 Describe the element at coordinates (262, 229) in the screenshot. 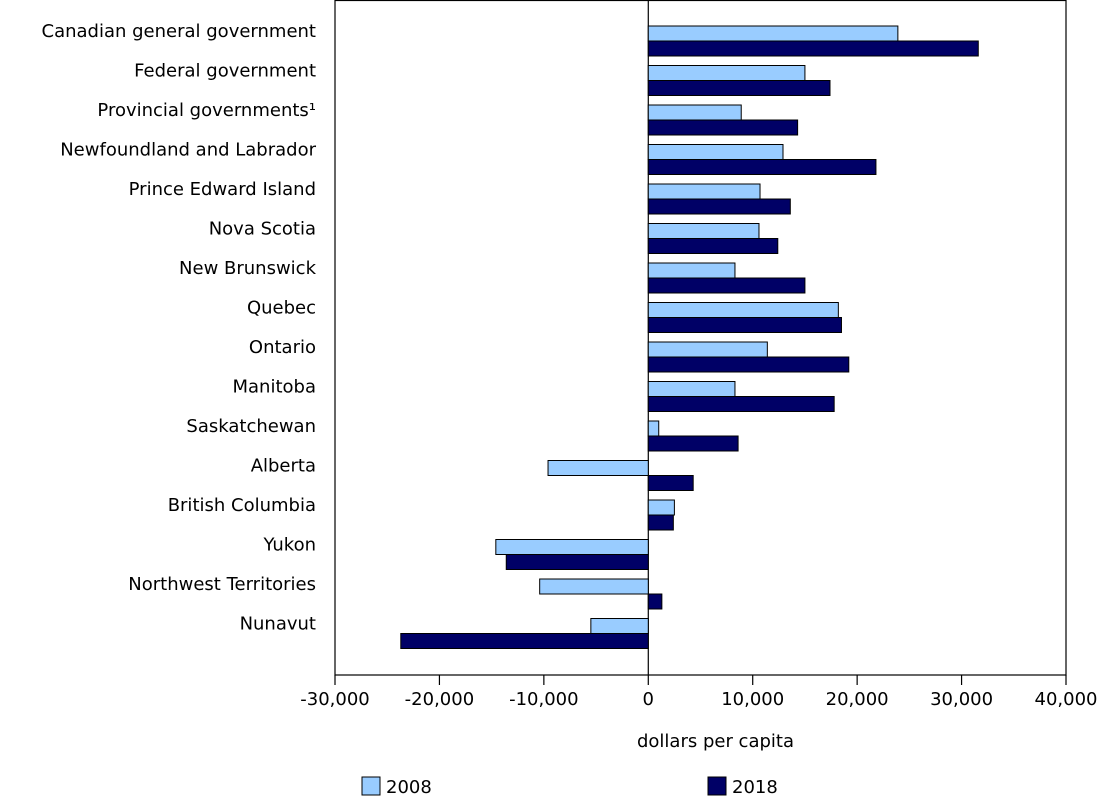

I see `category-label: Nova Scotia` at that location.